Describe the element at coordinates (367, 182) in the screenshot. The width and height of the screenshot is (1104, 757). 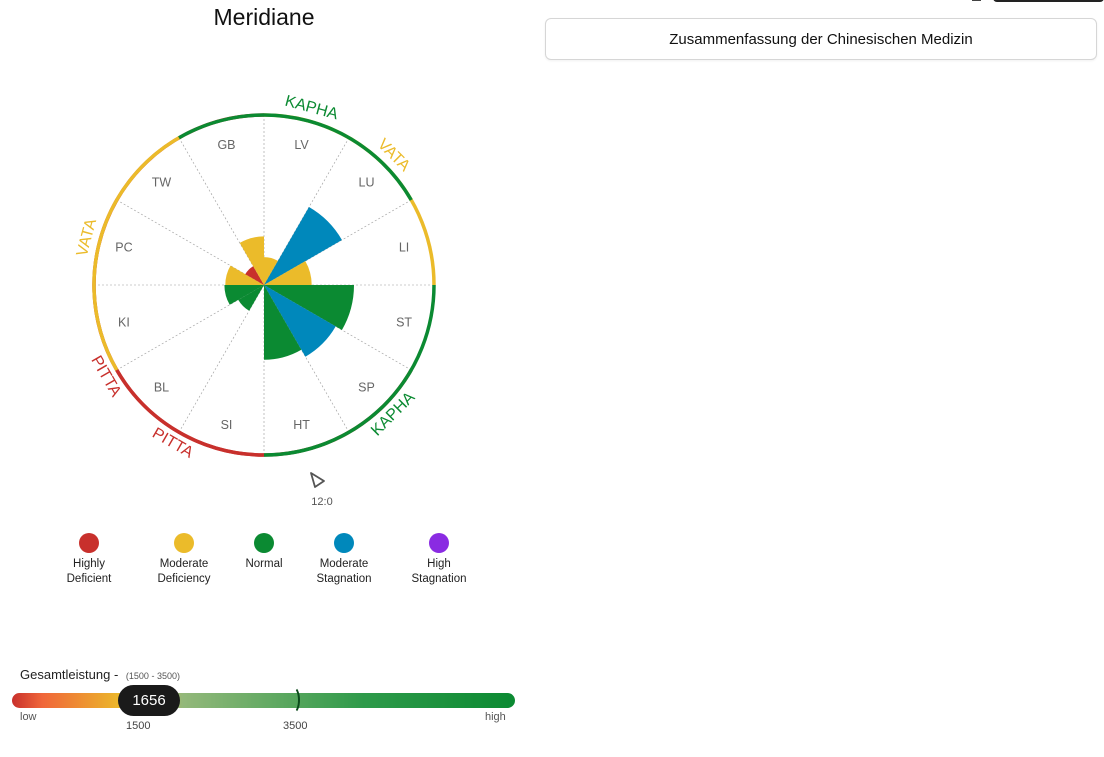
I see `meridian-label-lu: LU` at that location.